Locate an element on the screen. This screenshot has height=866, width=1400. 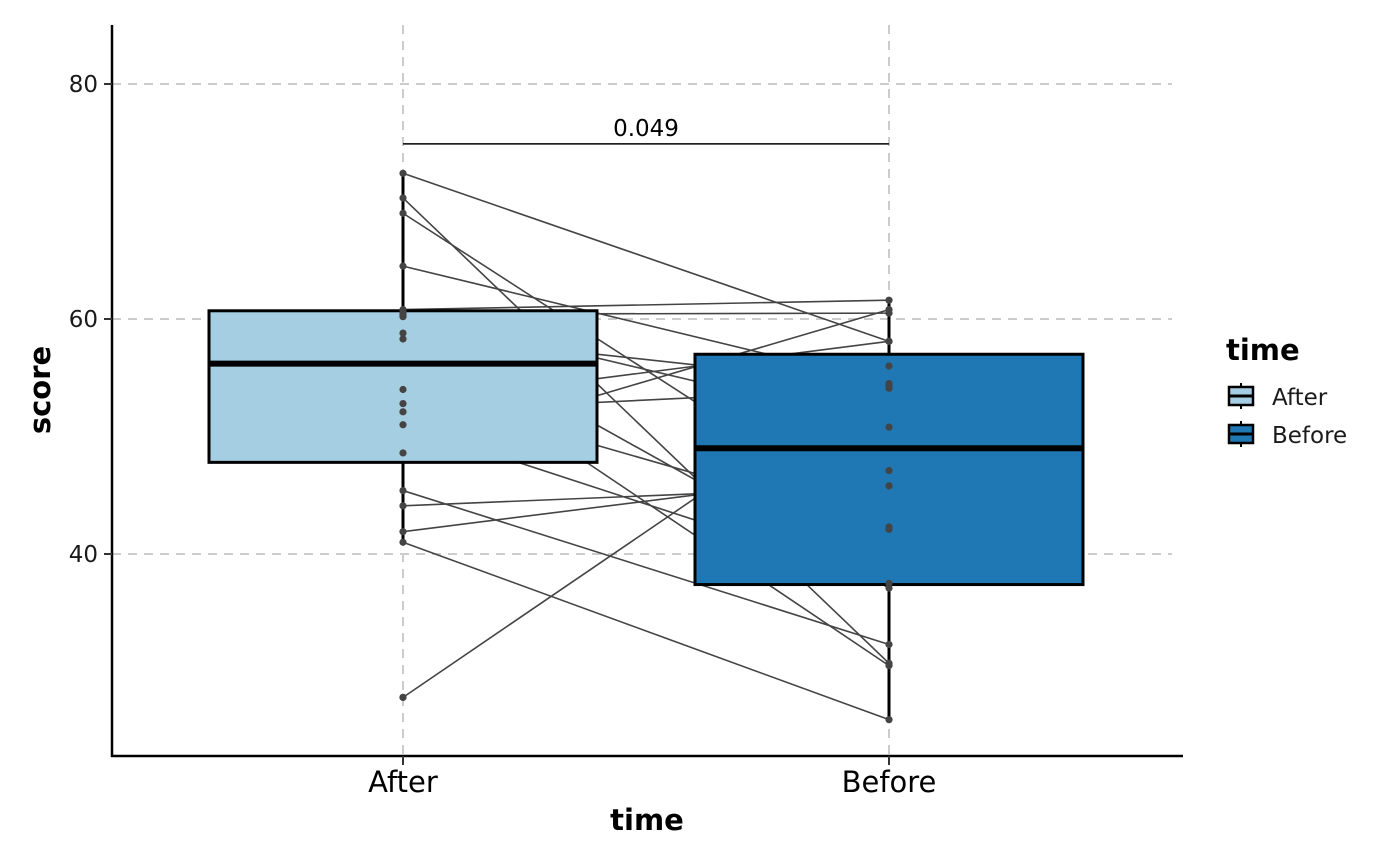
x-axis-title: time is located at coordinates (647, 820).